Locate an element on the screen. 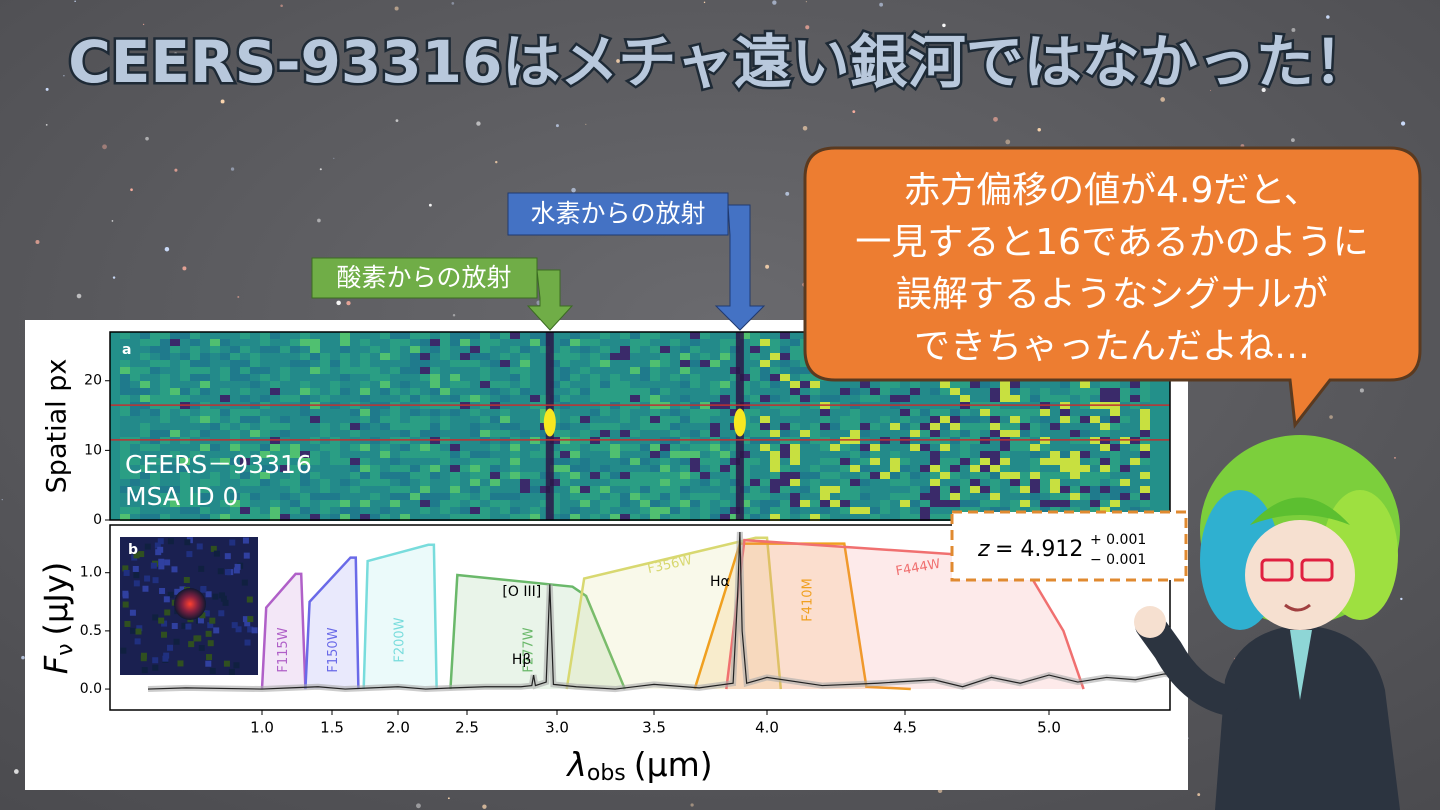 The width and height of the screenshot is (1440, 810). redshift-upper: + 0.001 is located at coordinates (1118, 540).